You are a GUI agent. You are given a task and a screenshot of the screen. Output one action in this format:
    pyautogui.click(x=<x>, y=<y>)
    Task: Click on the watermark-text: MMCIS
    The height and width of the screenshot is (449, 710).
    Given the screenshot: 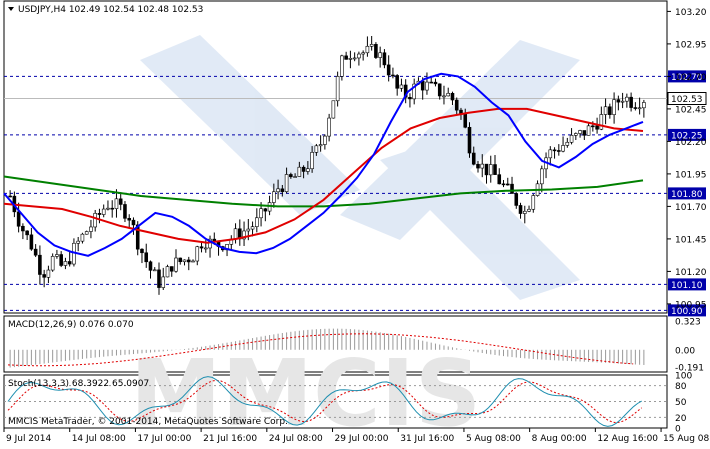 What is the action you would take?
    pyautogui.click(x=305, y=393)
    